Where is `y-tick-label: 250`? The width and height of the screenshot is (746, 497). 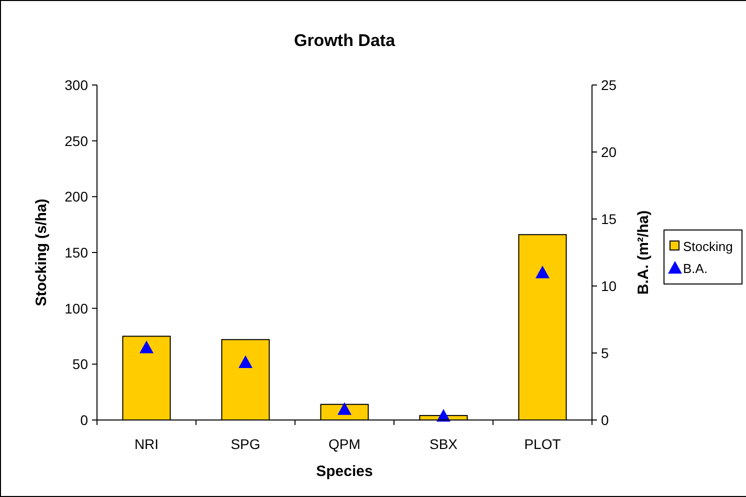 y-tick-label: 250 is located at coordinates (76, 140).